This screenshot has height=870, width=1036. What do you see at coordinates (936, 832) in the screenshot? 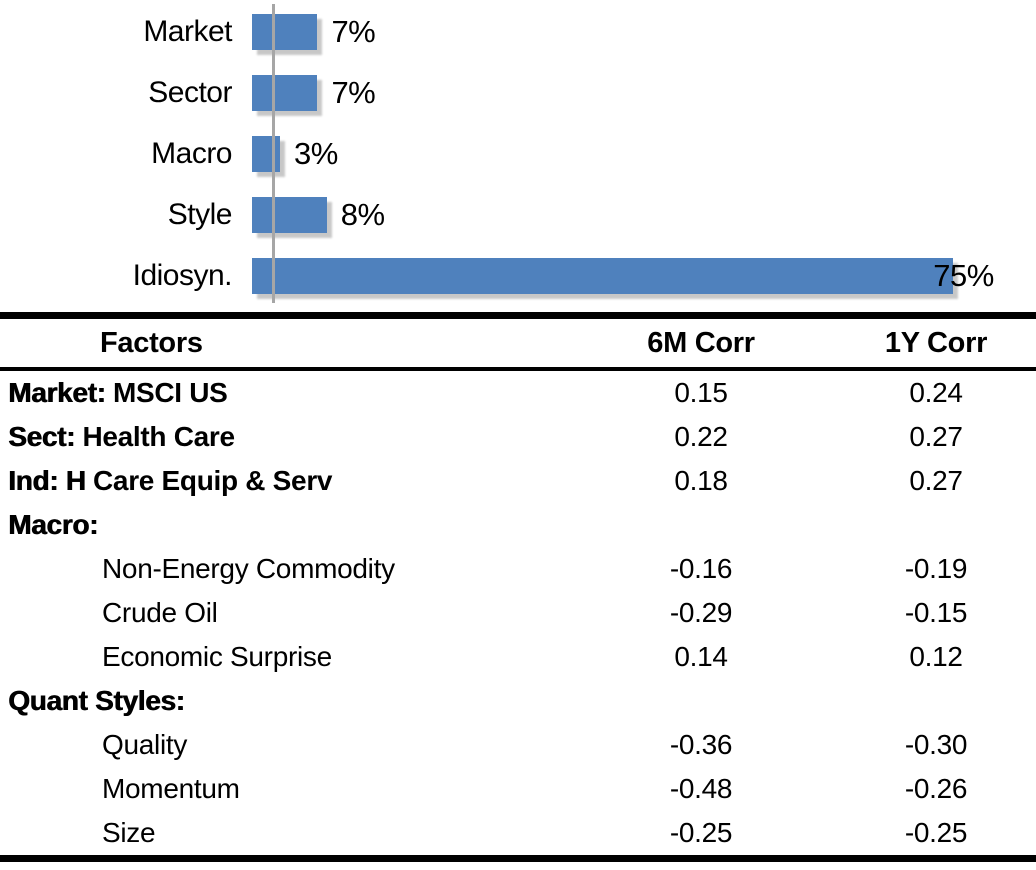
I see `cell-1y-corr: -0.25` at bounding box center [936, 832].